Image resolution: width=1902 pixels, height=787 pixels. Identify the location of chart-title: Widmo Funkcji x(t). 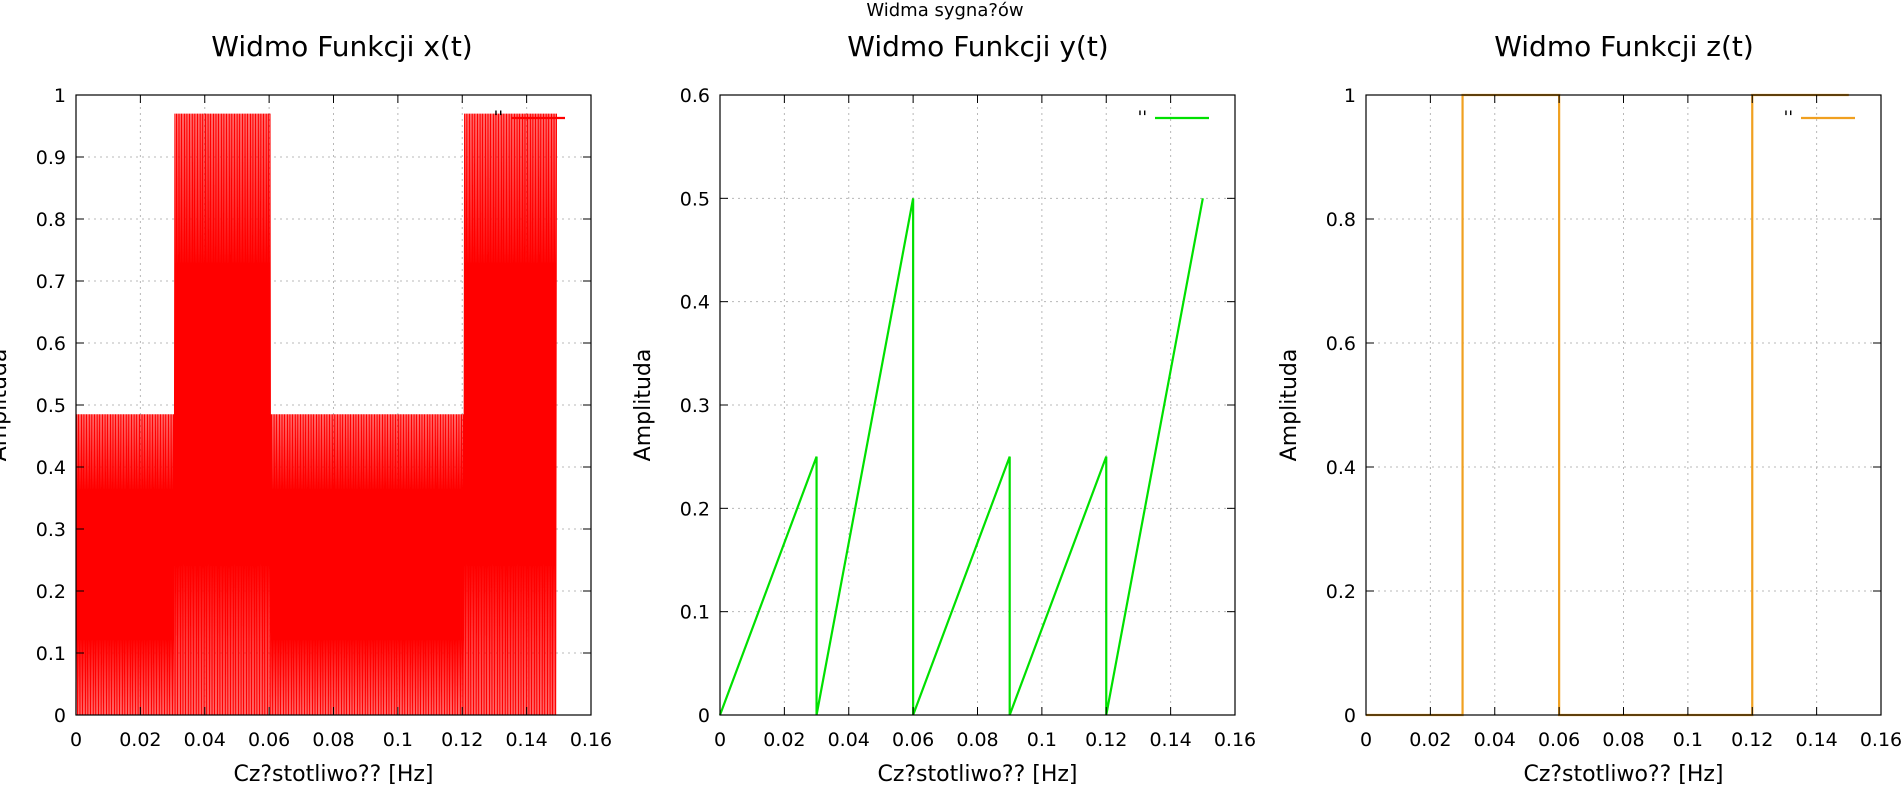
(341, 46).